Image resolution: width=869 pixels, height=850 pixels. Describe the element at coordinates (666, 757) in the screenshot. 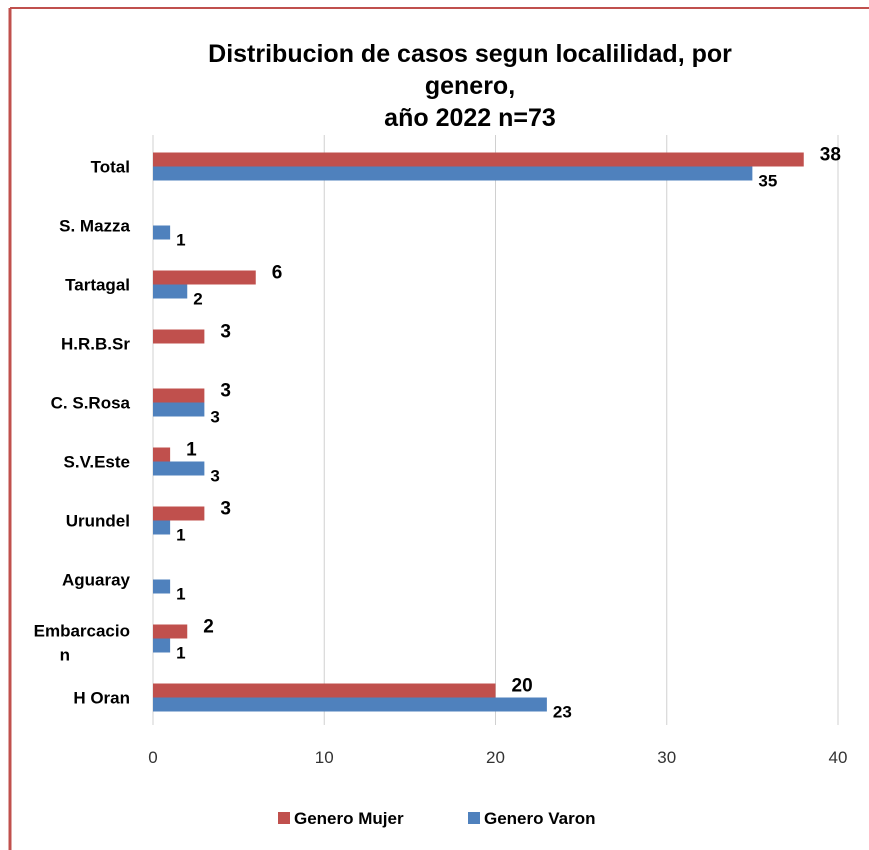

I see `x-tick-label: 30` at that location.